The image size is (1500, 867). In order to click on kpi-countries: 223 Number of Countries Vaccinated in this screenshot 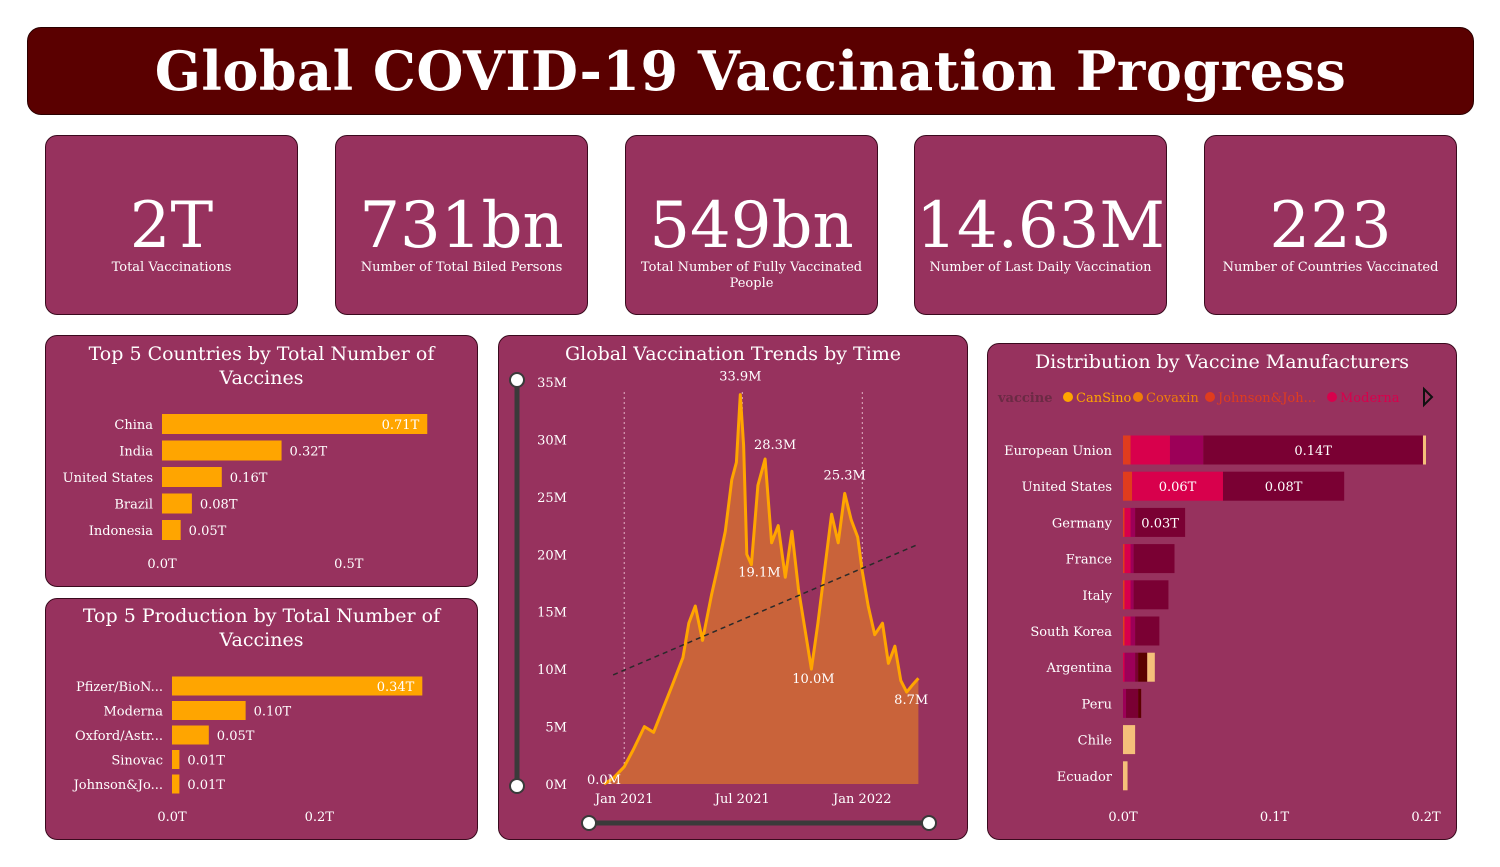, I will do `click(1330, 225)`.